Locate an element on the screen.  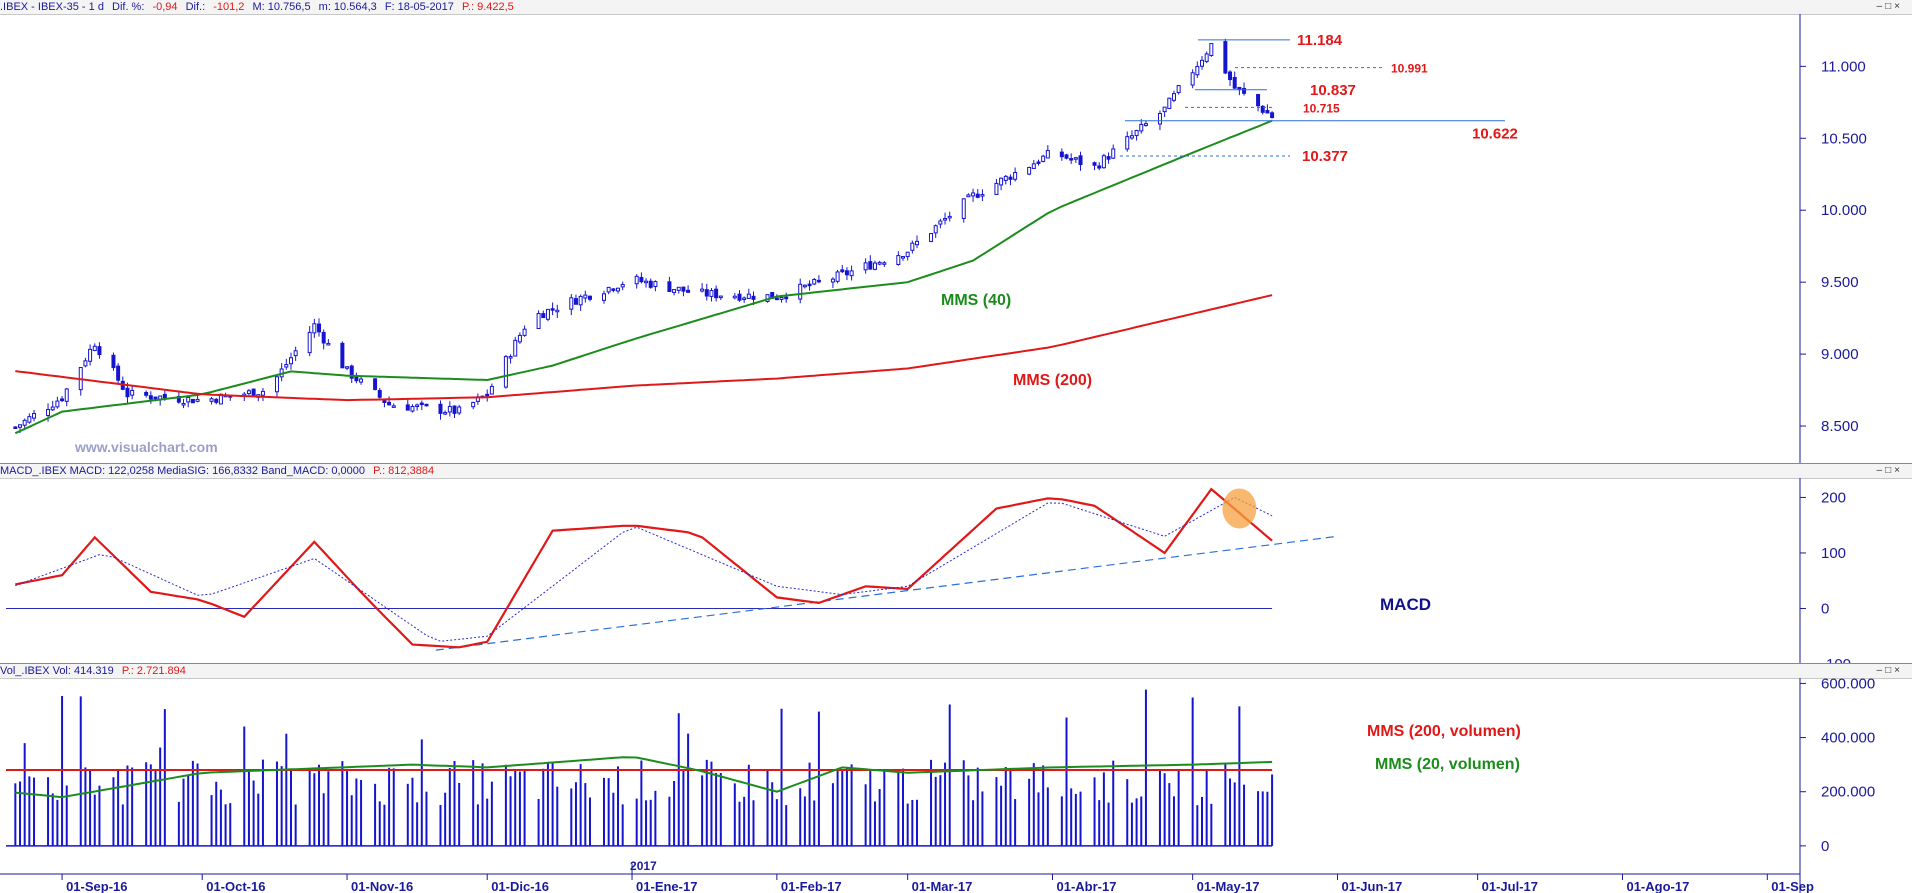
min-value: m: 10.564,3 is located at coordinates (347, 7).